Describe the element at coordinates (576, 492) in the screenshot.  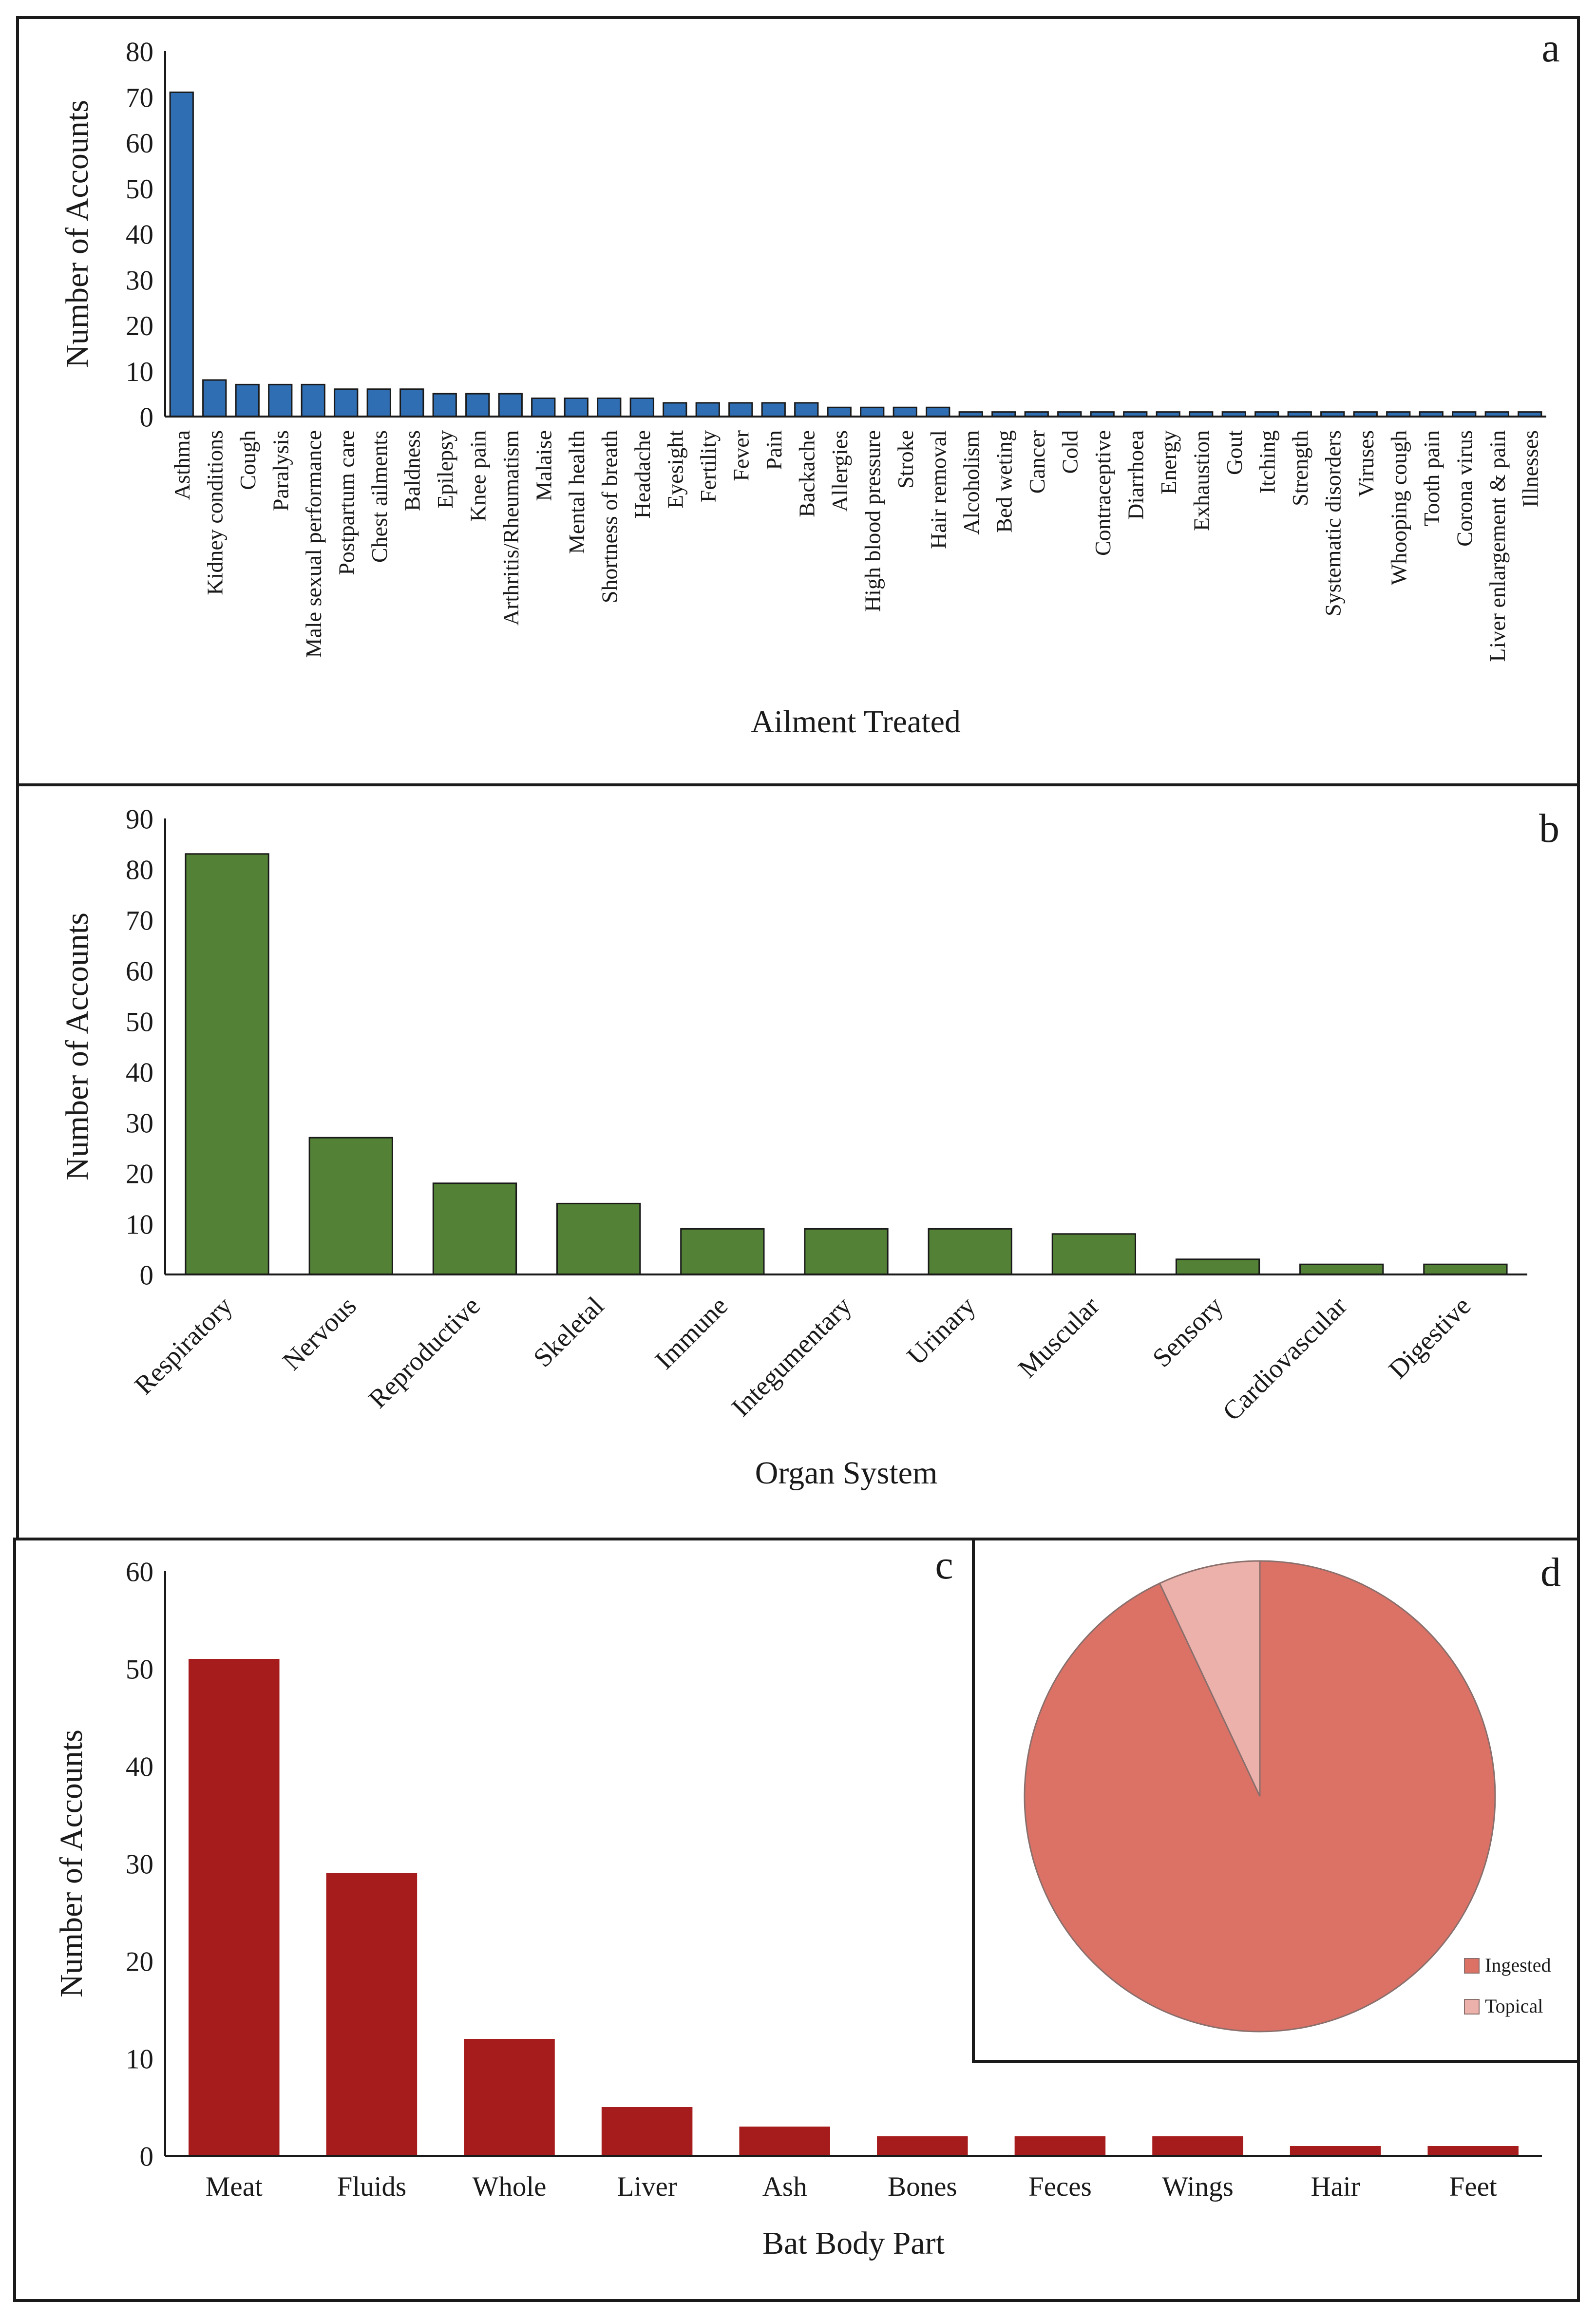
I see `chart-a-category-label: Mental health` at that location.